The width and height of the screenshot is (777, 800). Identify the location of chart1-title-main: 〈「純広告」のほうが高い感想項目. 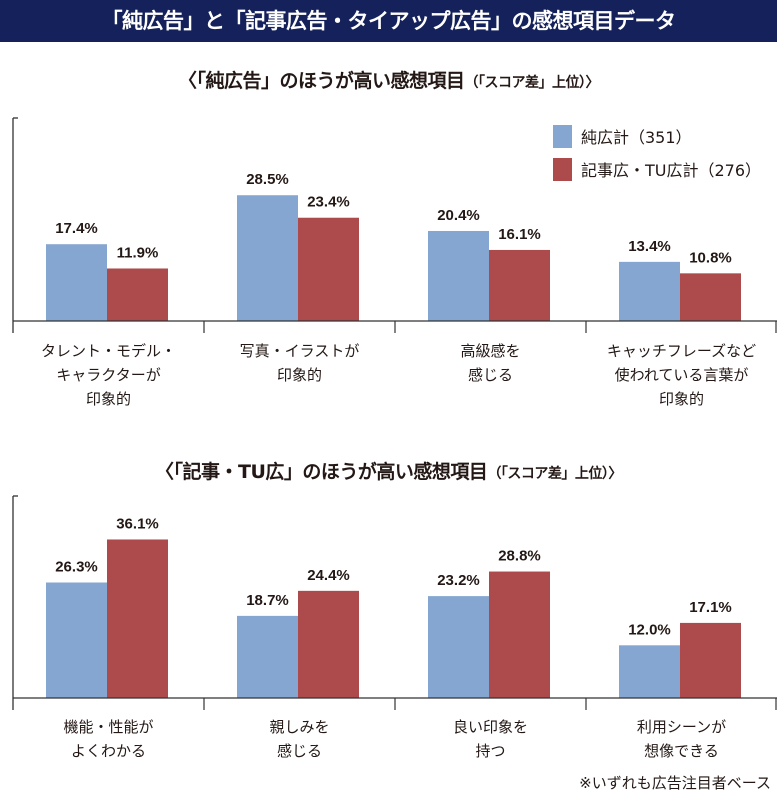
(321, 81).